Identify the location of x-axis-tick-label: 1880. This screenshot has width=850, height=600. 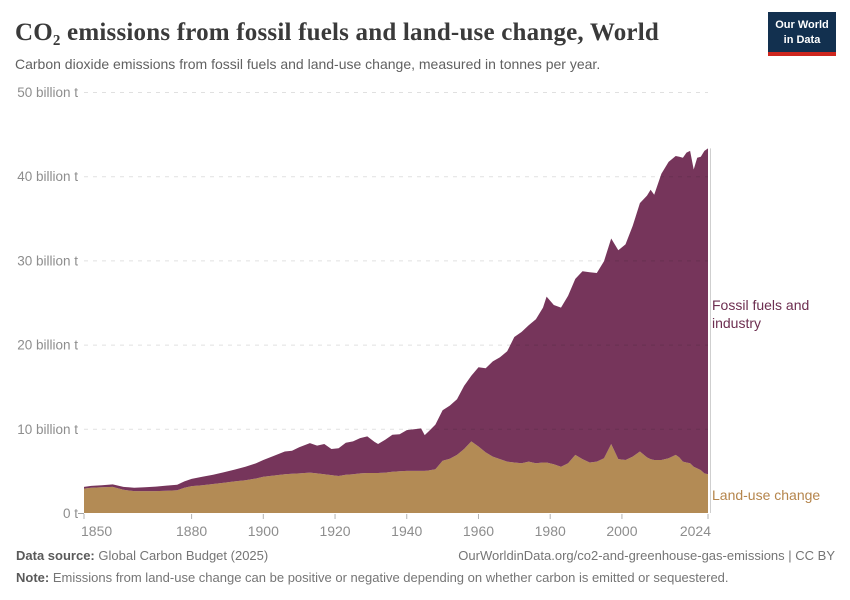
(191, 531).